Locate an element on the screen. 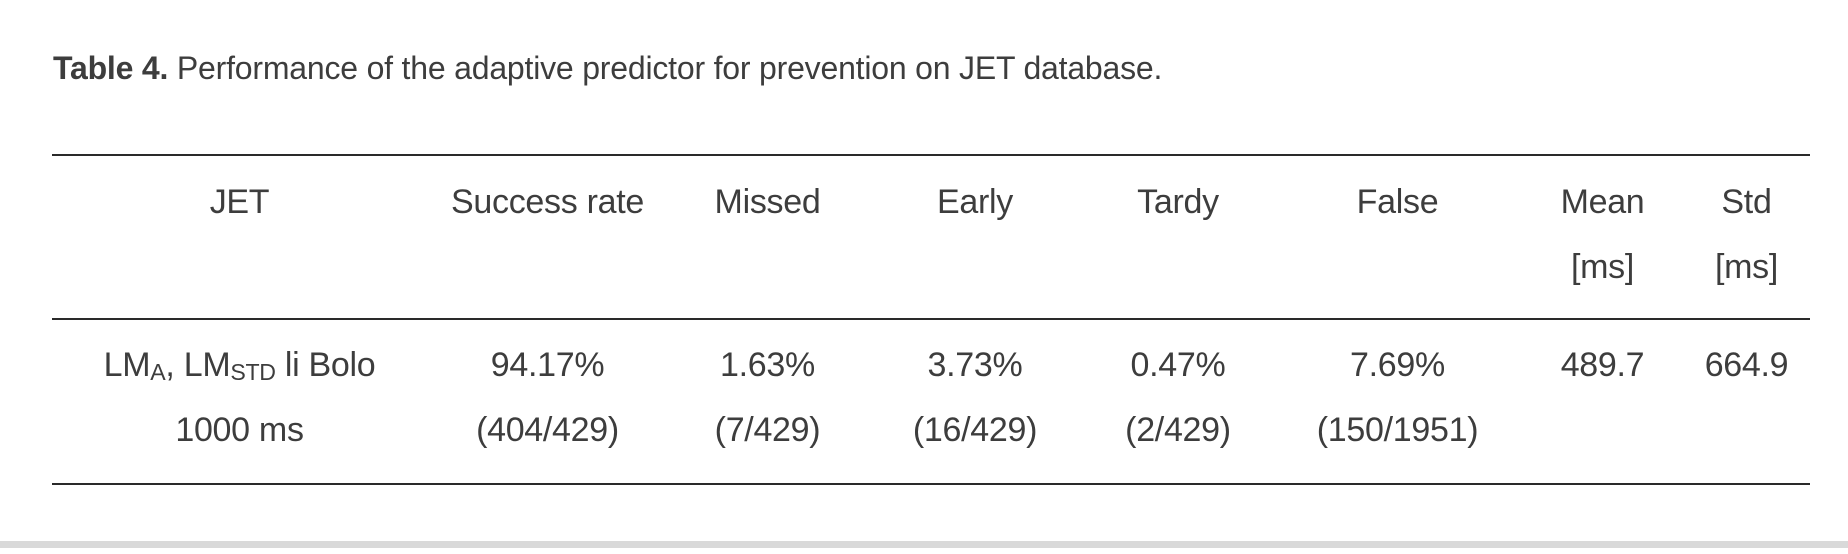  missed-fraction: (7/429) is located at coordinates (767, 430).